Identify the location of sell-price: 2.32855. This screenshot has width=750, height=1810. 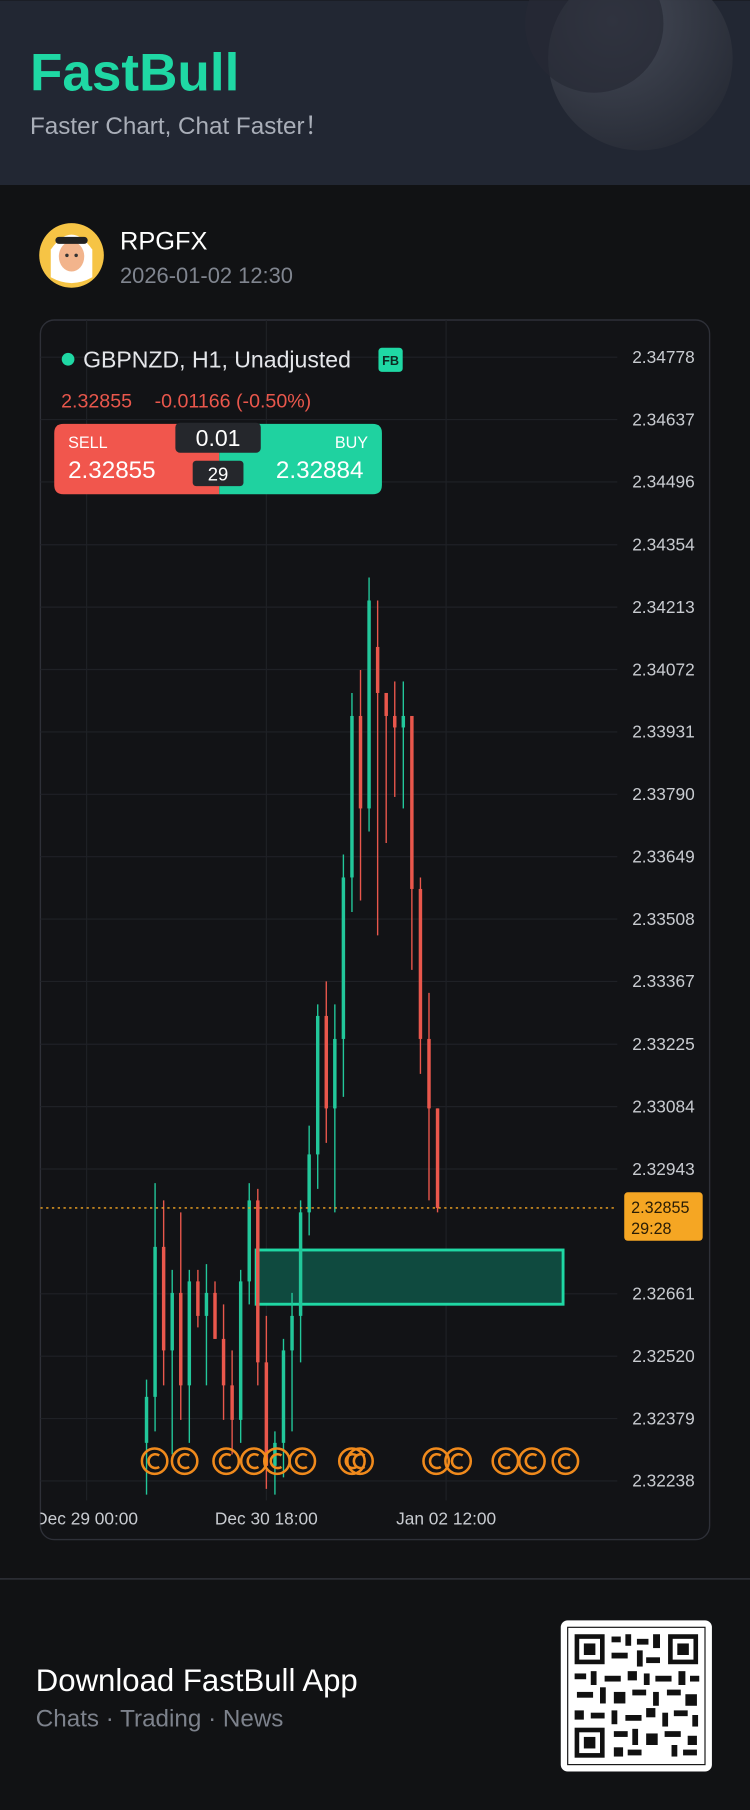
(112, 470).